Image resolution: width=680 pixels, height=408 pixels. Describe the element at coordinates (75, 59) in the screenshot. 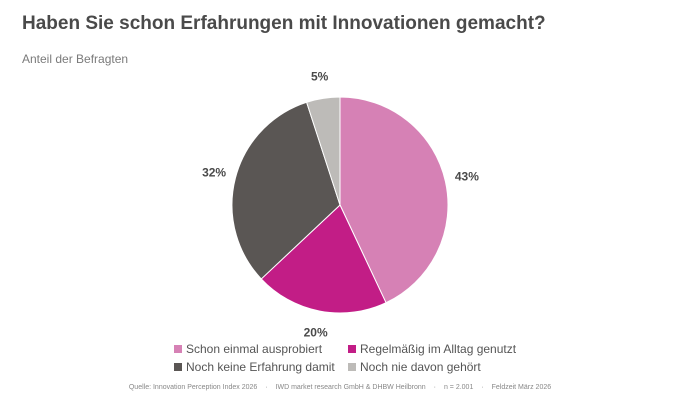

I see `chart-subtitle: Anteil der Befragten` at that location.